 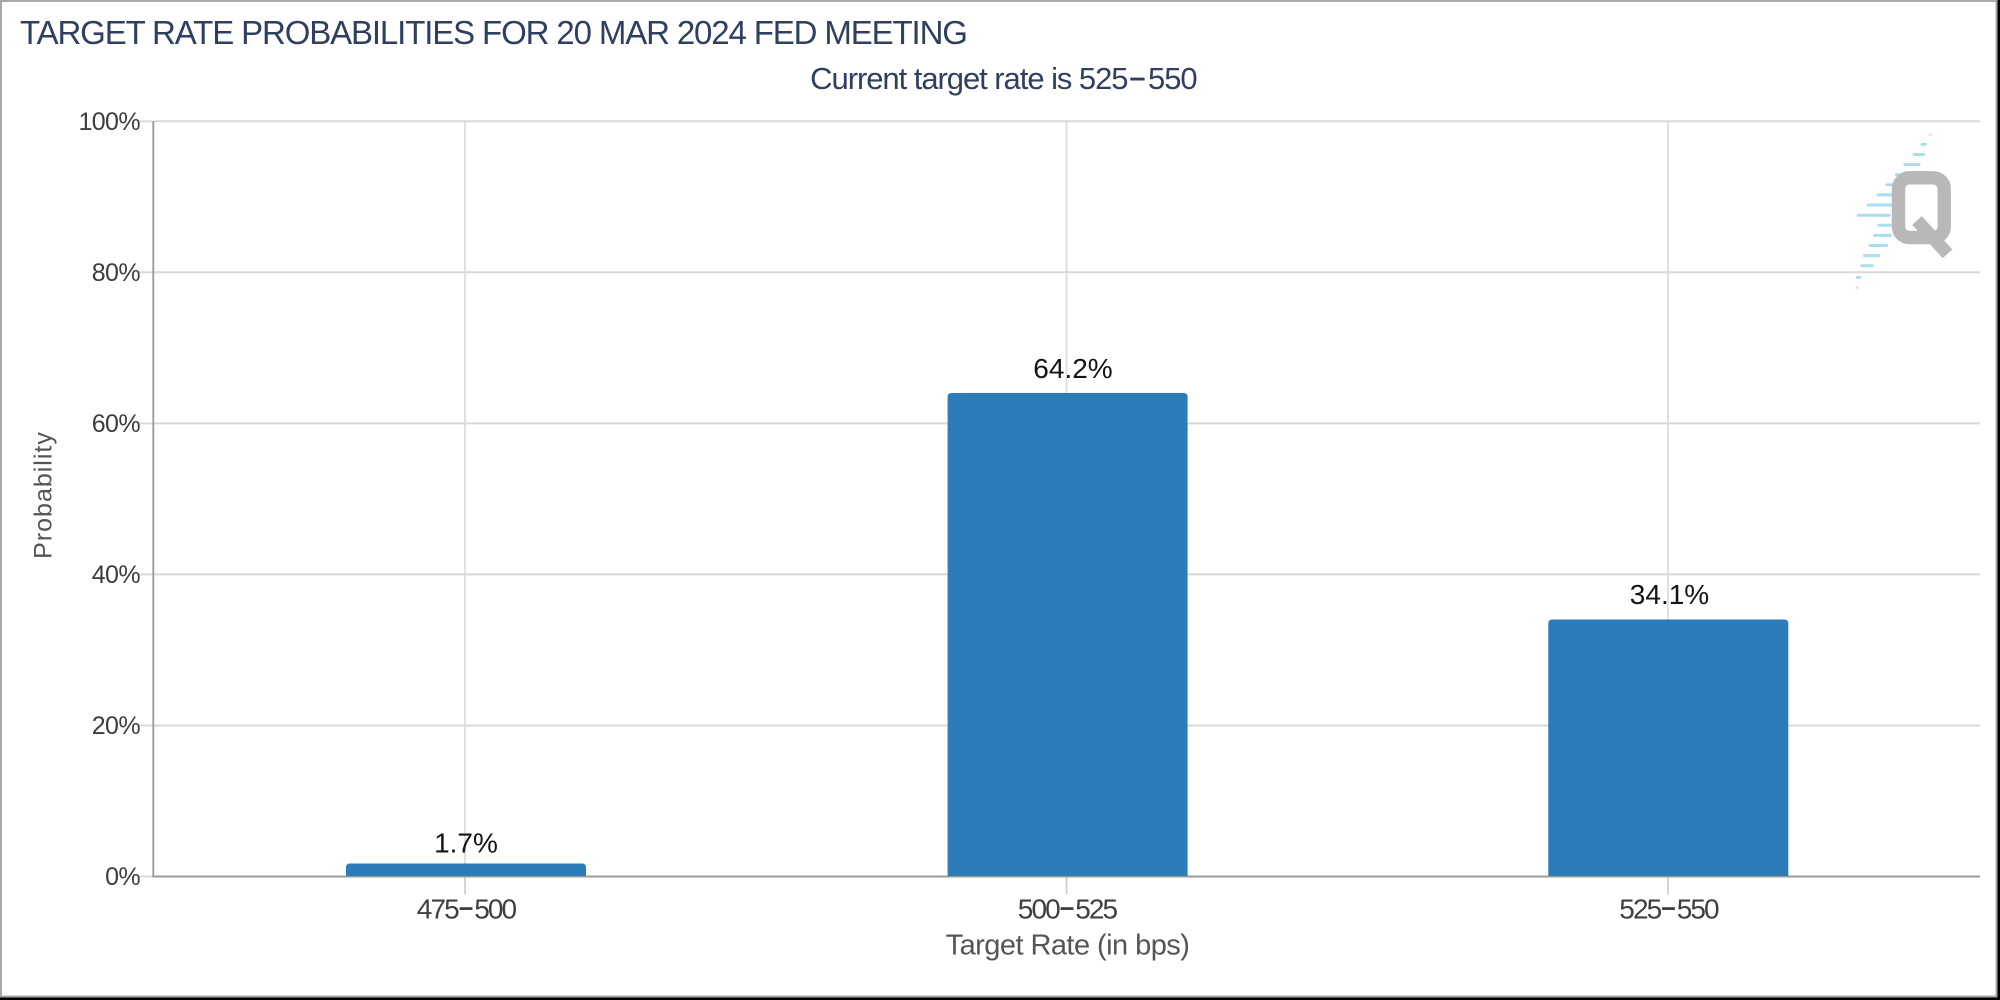 I want to click on svg-text: Probability, so click(x=44, y=495).